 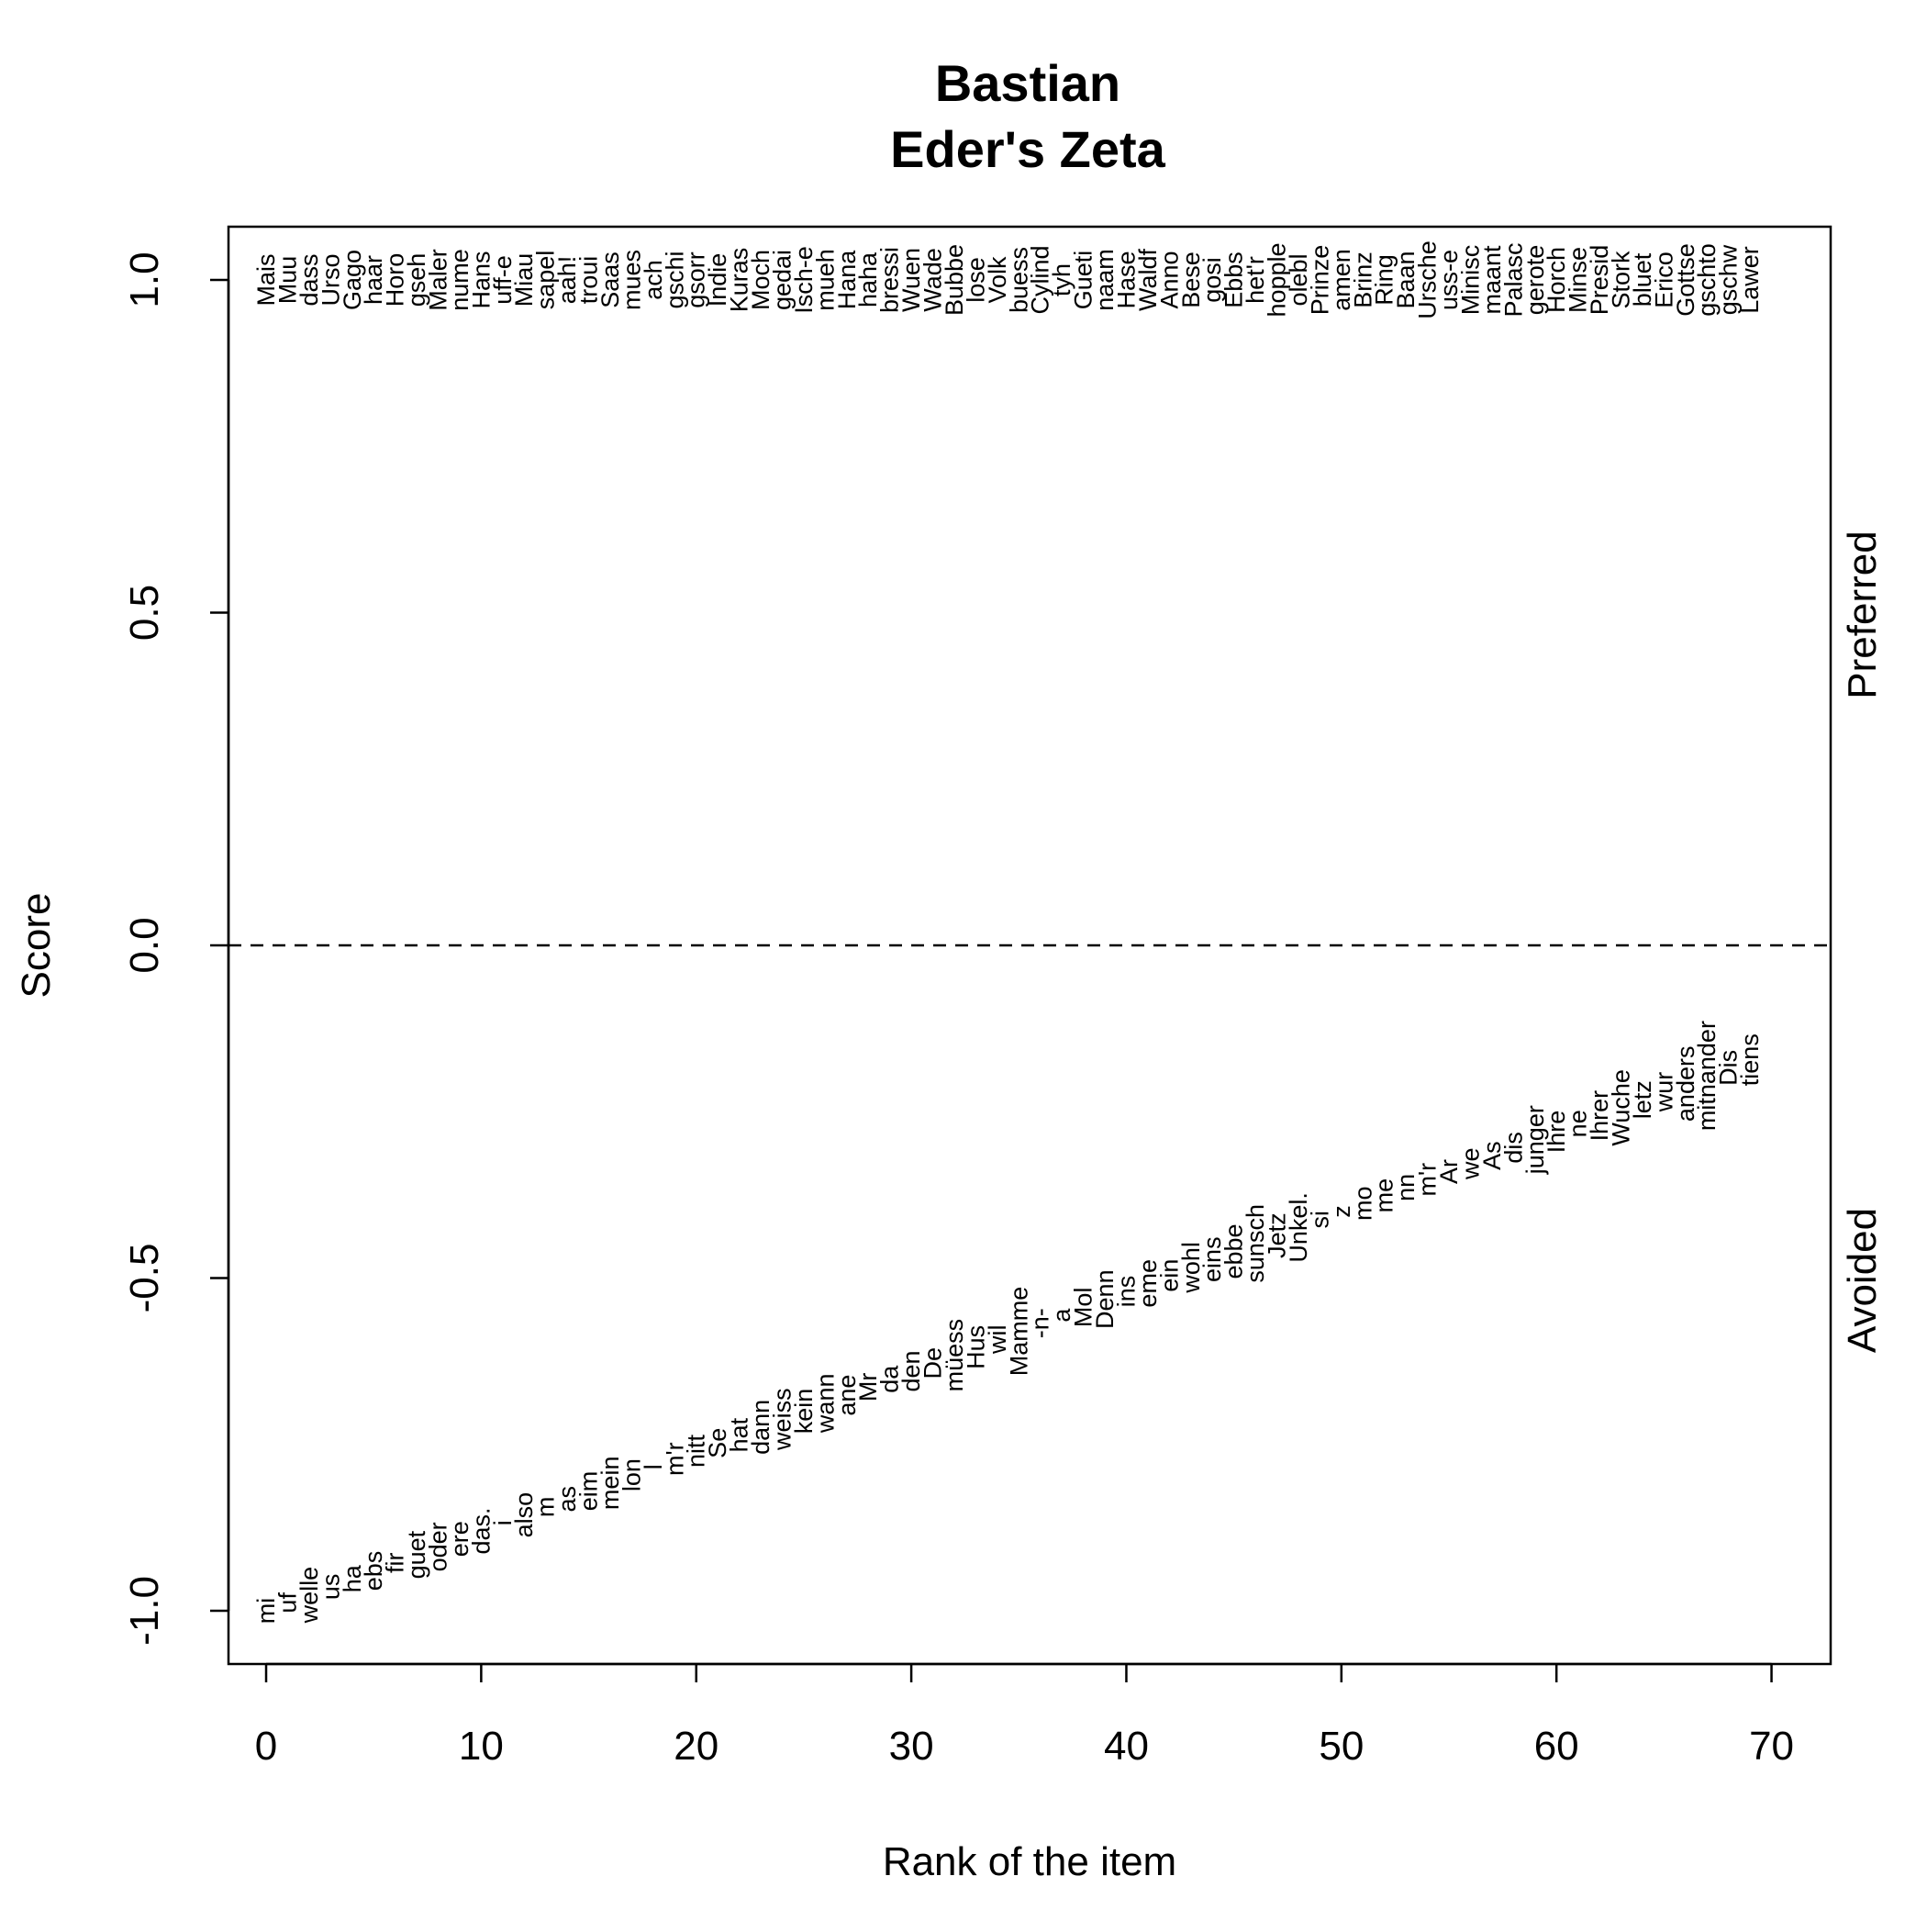 I want to click on preferred-word: buess, so click(x=1018, y=280).